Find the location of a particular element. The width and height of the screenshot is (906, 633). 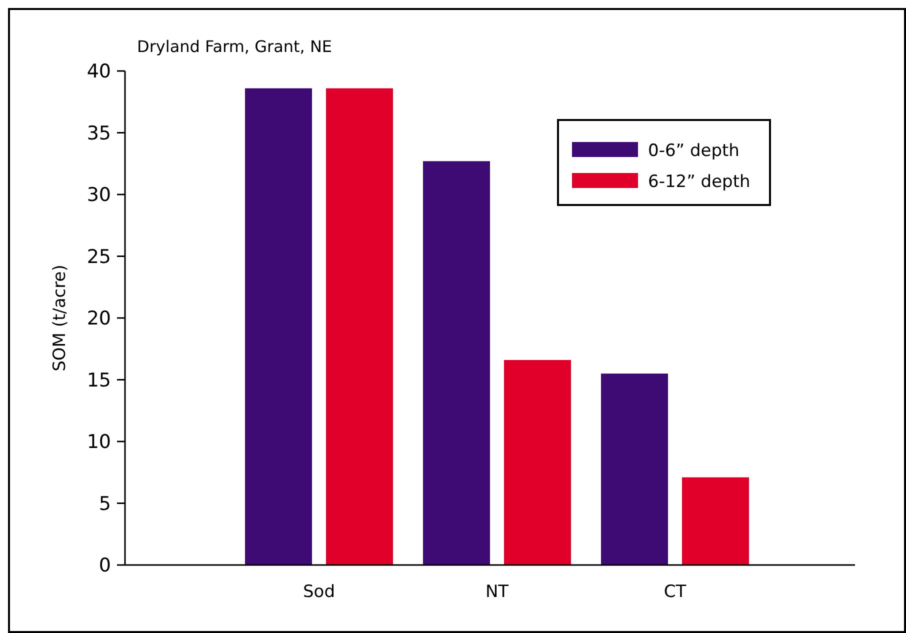

y-tick-label: 35 is located at coordinates (98, 133).